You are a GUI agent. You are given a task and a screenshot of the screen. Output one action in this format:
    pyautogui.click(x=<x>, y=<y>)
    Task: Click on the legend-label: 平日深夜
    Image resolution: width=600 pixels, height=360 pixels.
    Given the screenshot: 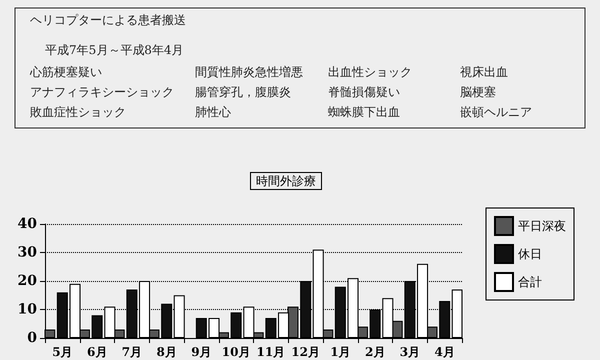 What is the action you would take?
    pyautogui.click(x=542, y=226)
    